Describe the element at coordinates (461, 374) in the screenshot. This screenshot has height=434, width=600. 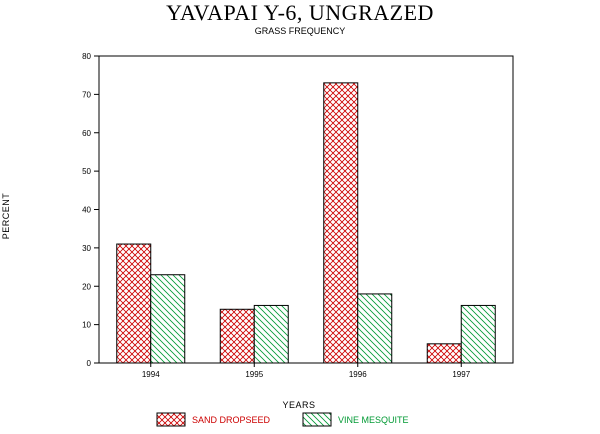
I see `x-tick-label: 1997` at that location.